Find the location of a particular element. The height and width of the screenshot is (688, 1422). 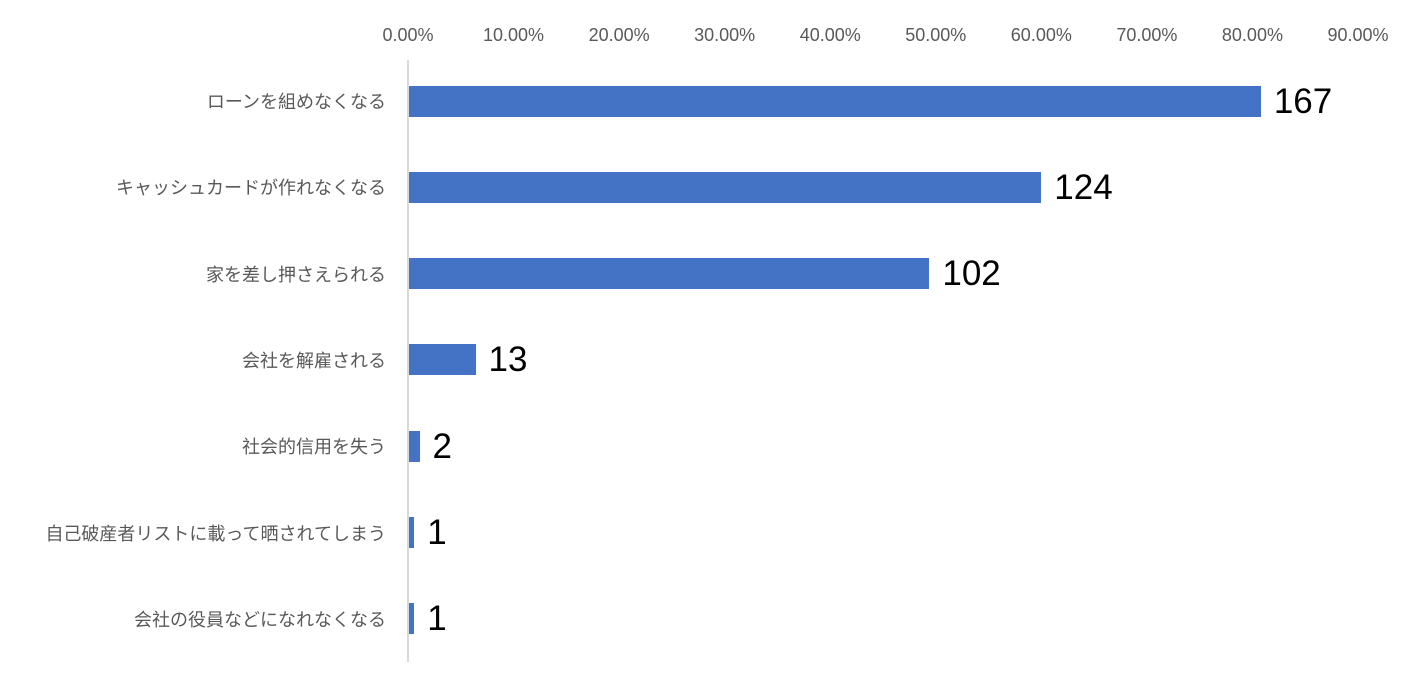

bar-row: 会社を解雇される 13 is located at coordinates (711, 360).